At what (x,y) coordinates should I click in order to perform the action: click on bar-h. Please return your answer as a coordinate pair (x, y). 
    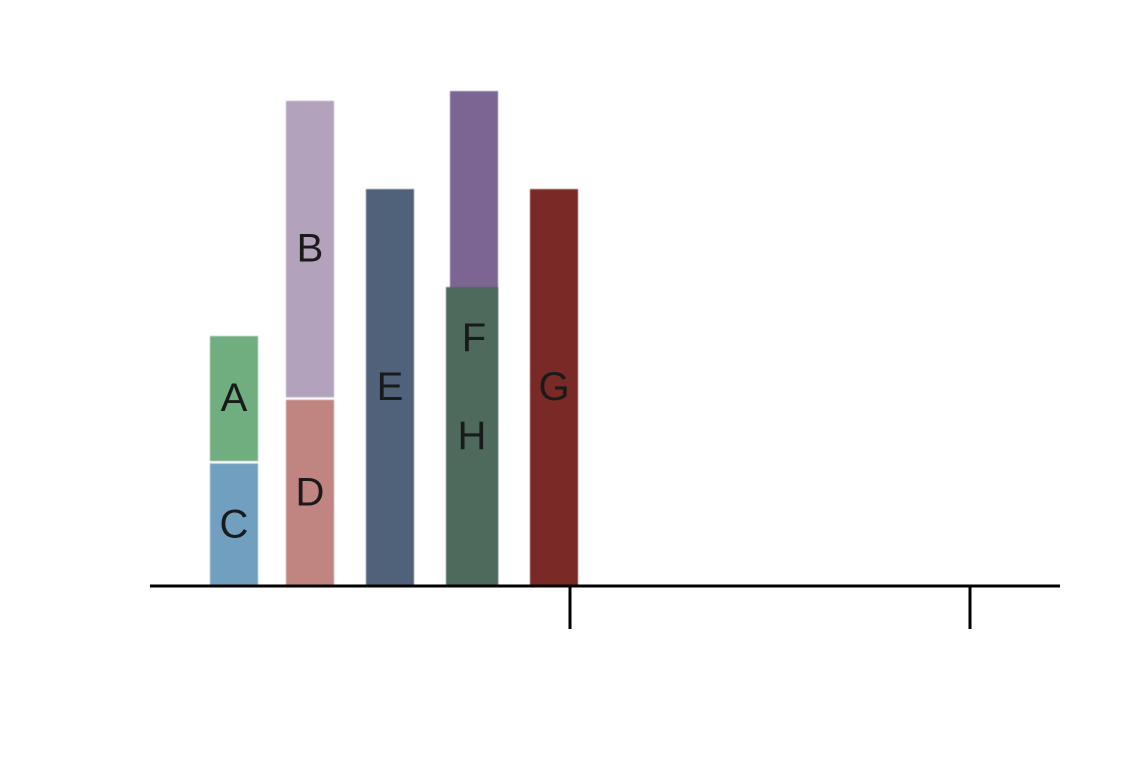
    Looking at the image, I should click on (472, 436).